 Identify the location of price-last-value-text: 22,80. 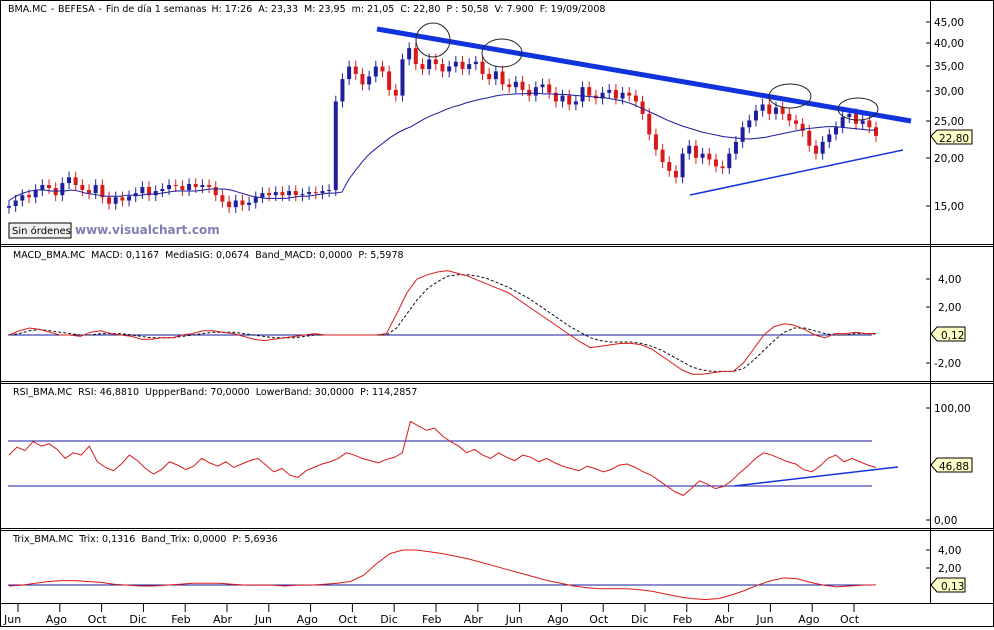
(954, 139).